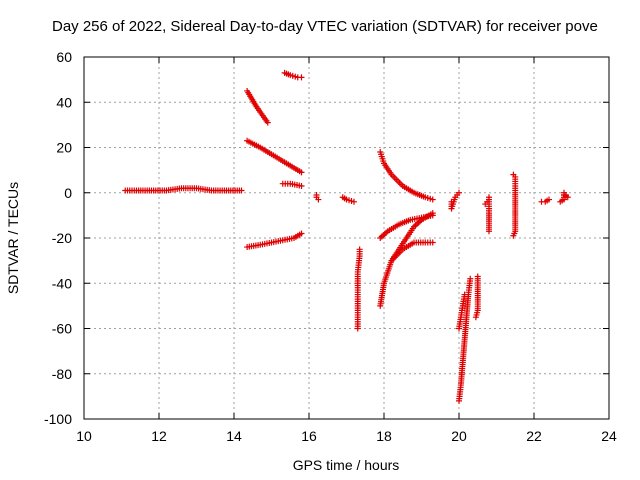  Describe the element at coordinates (406, 176) in the screenshot. I see `series-arc-17.9-down` at that location.